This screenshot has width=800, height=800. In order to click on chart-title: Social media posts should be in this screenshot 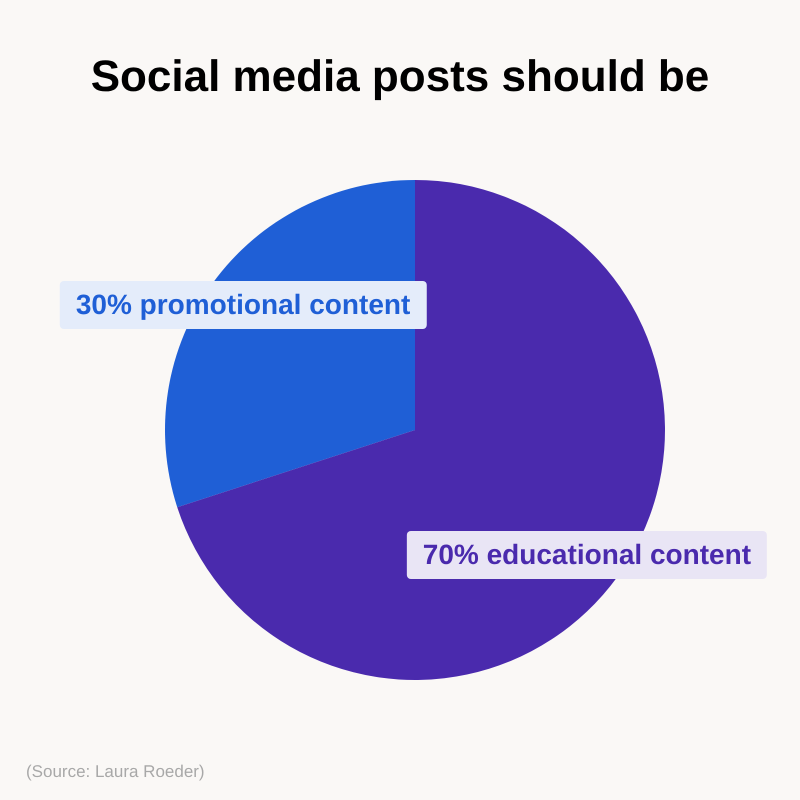, I will do `click(400, 77)`.